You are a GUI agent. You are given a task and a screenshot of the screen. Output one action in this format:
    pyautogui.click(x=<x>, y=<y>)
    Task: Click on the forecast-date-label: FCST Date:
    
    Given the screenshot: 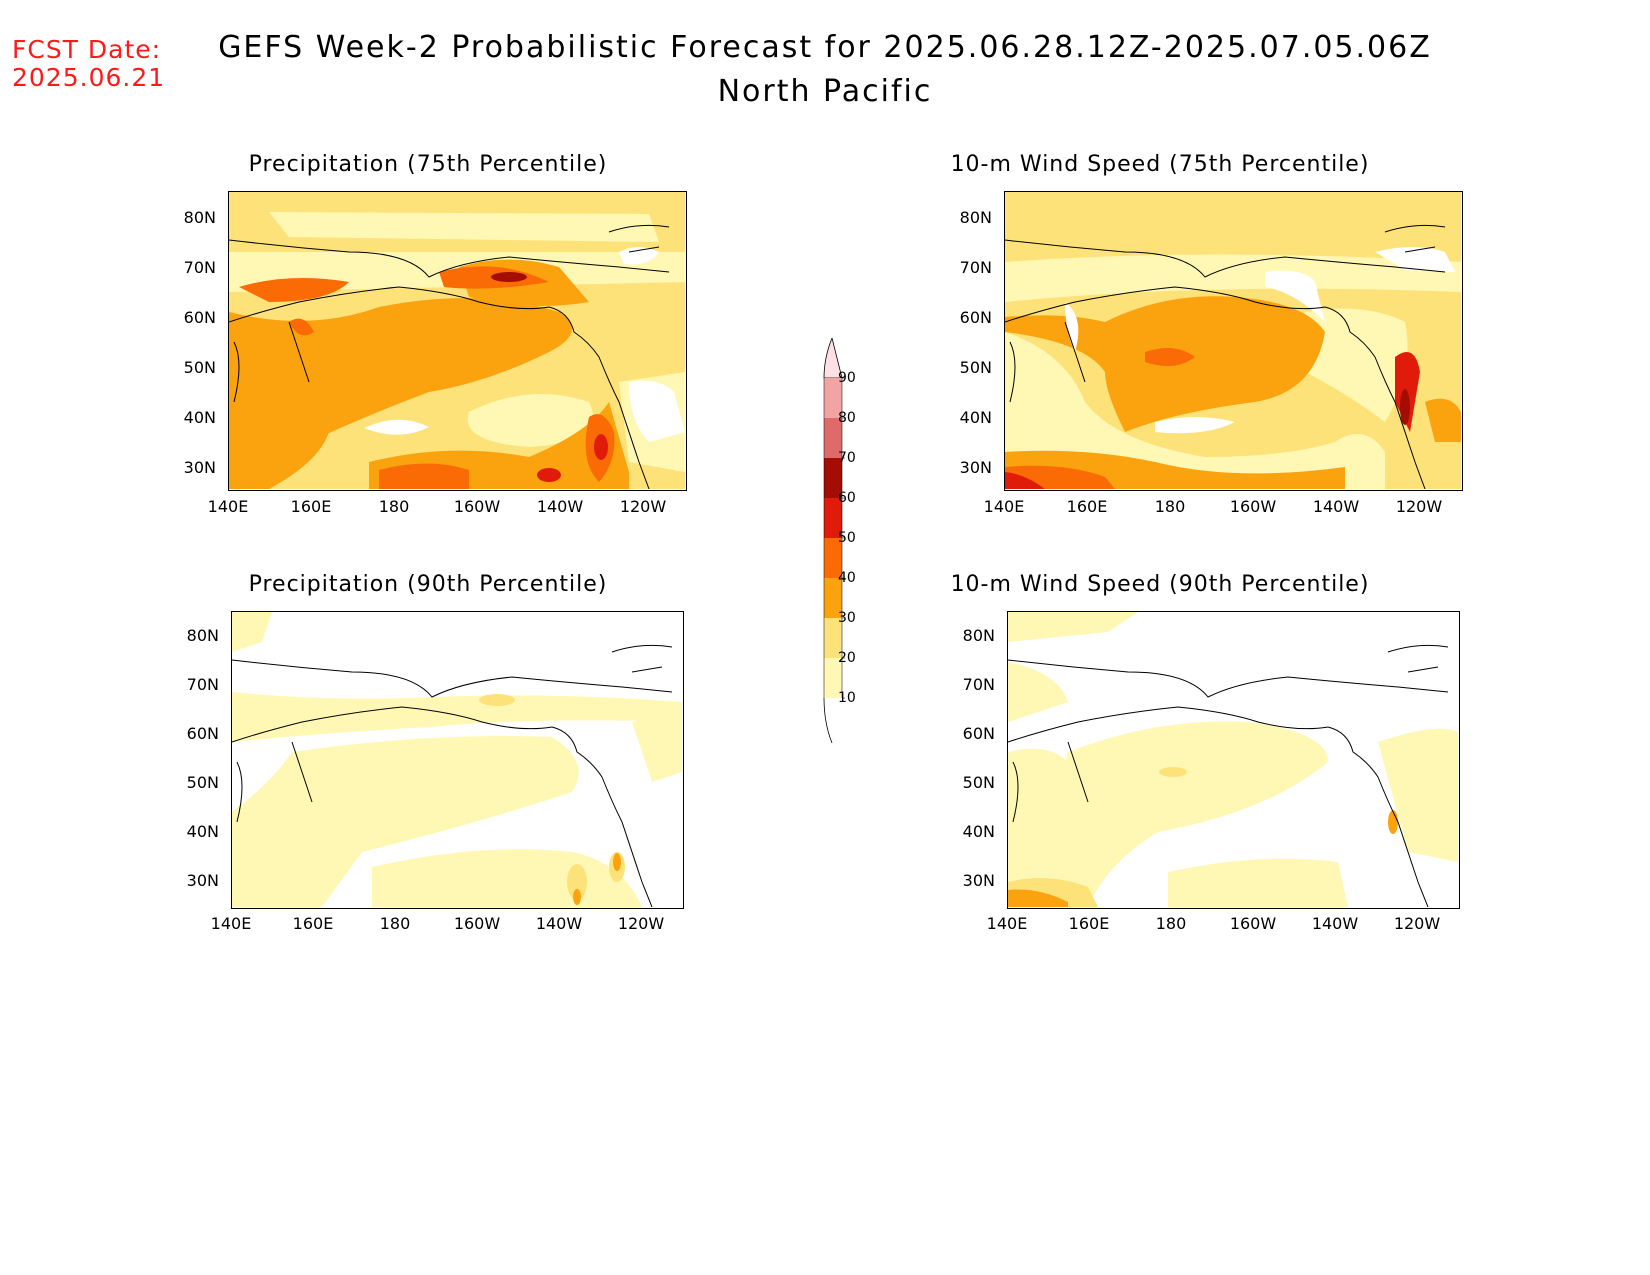 What is the action you would take?
    pyautogui.click(x=87, y=49)
    